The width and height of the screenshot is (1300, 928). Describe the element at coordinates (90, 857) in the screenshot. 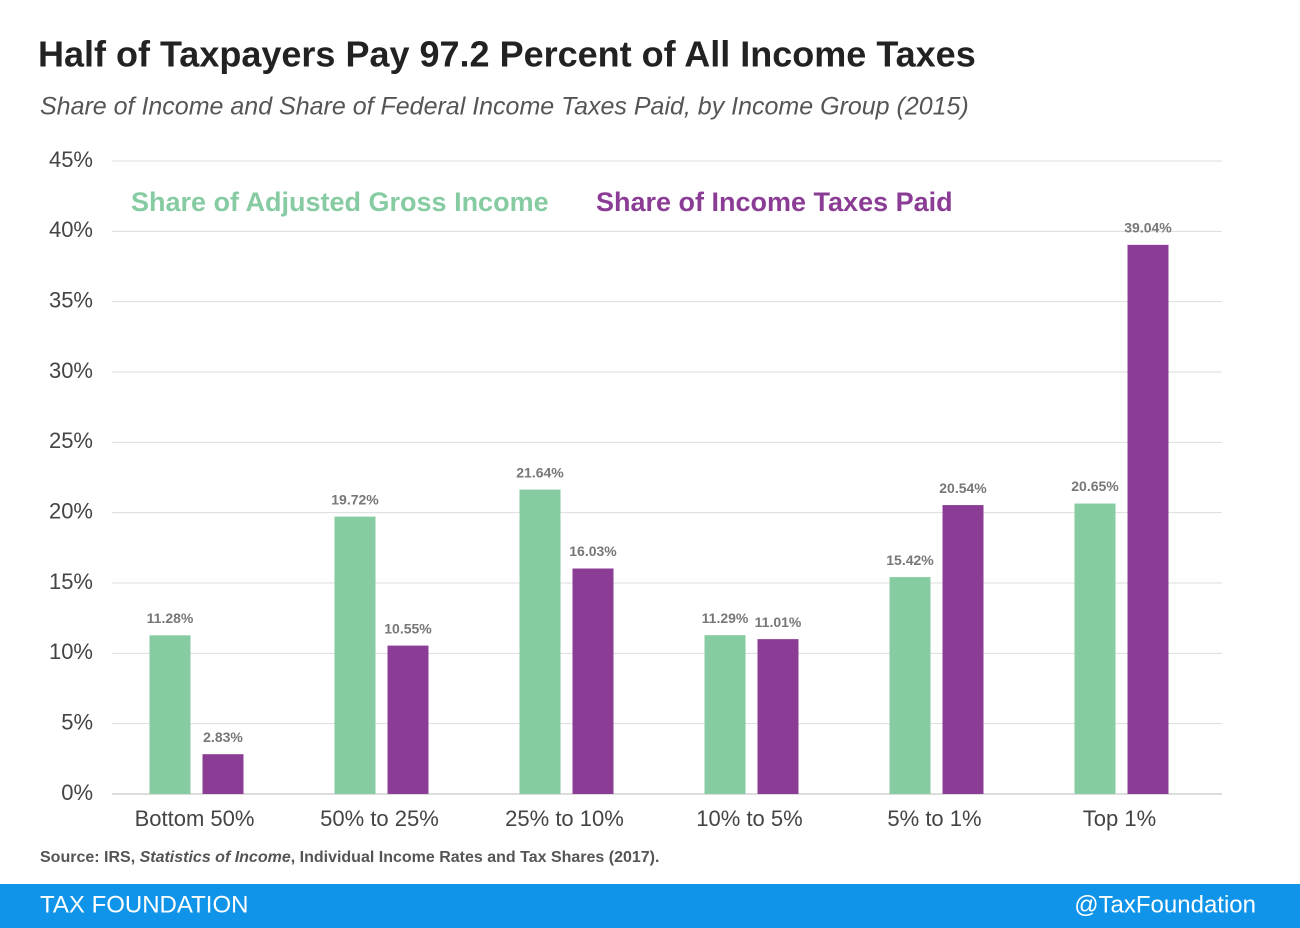

I see `source-part: Source: IRS,` at that location.